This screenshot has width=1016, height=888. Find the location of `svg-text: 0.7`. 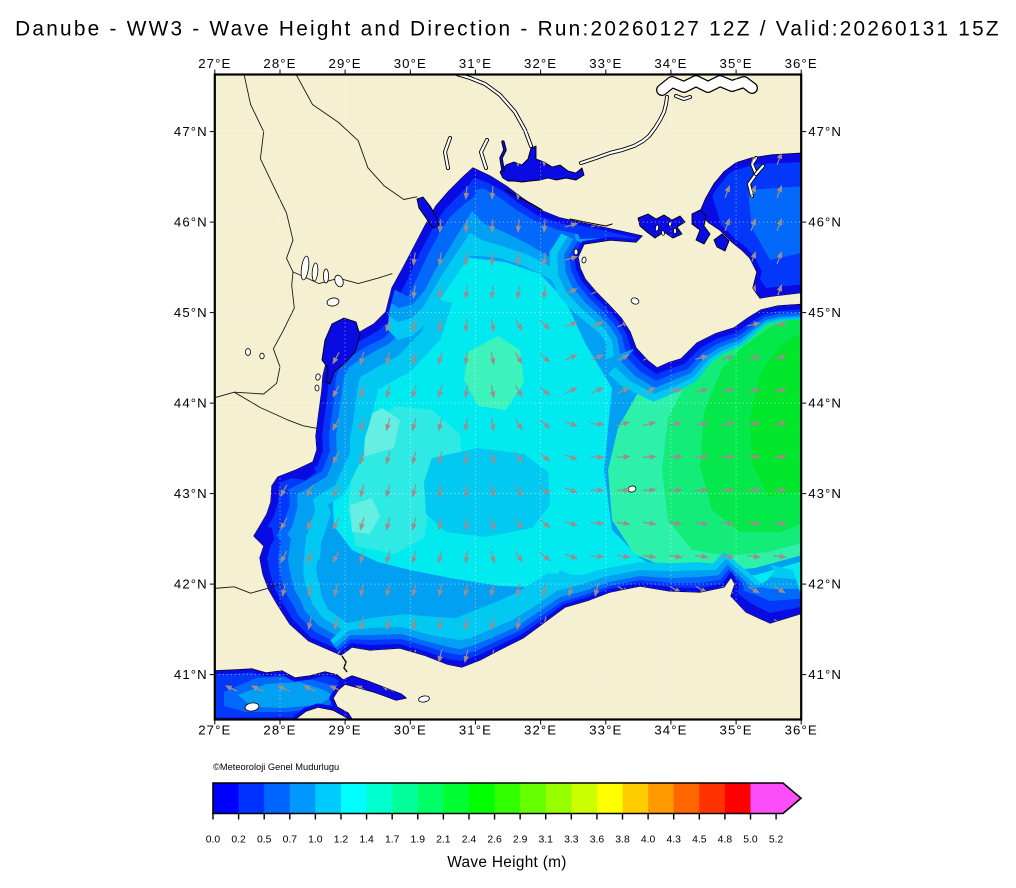

svg-text: 0.7 is located at coordinates (290, 840).